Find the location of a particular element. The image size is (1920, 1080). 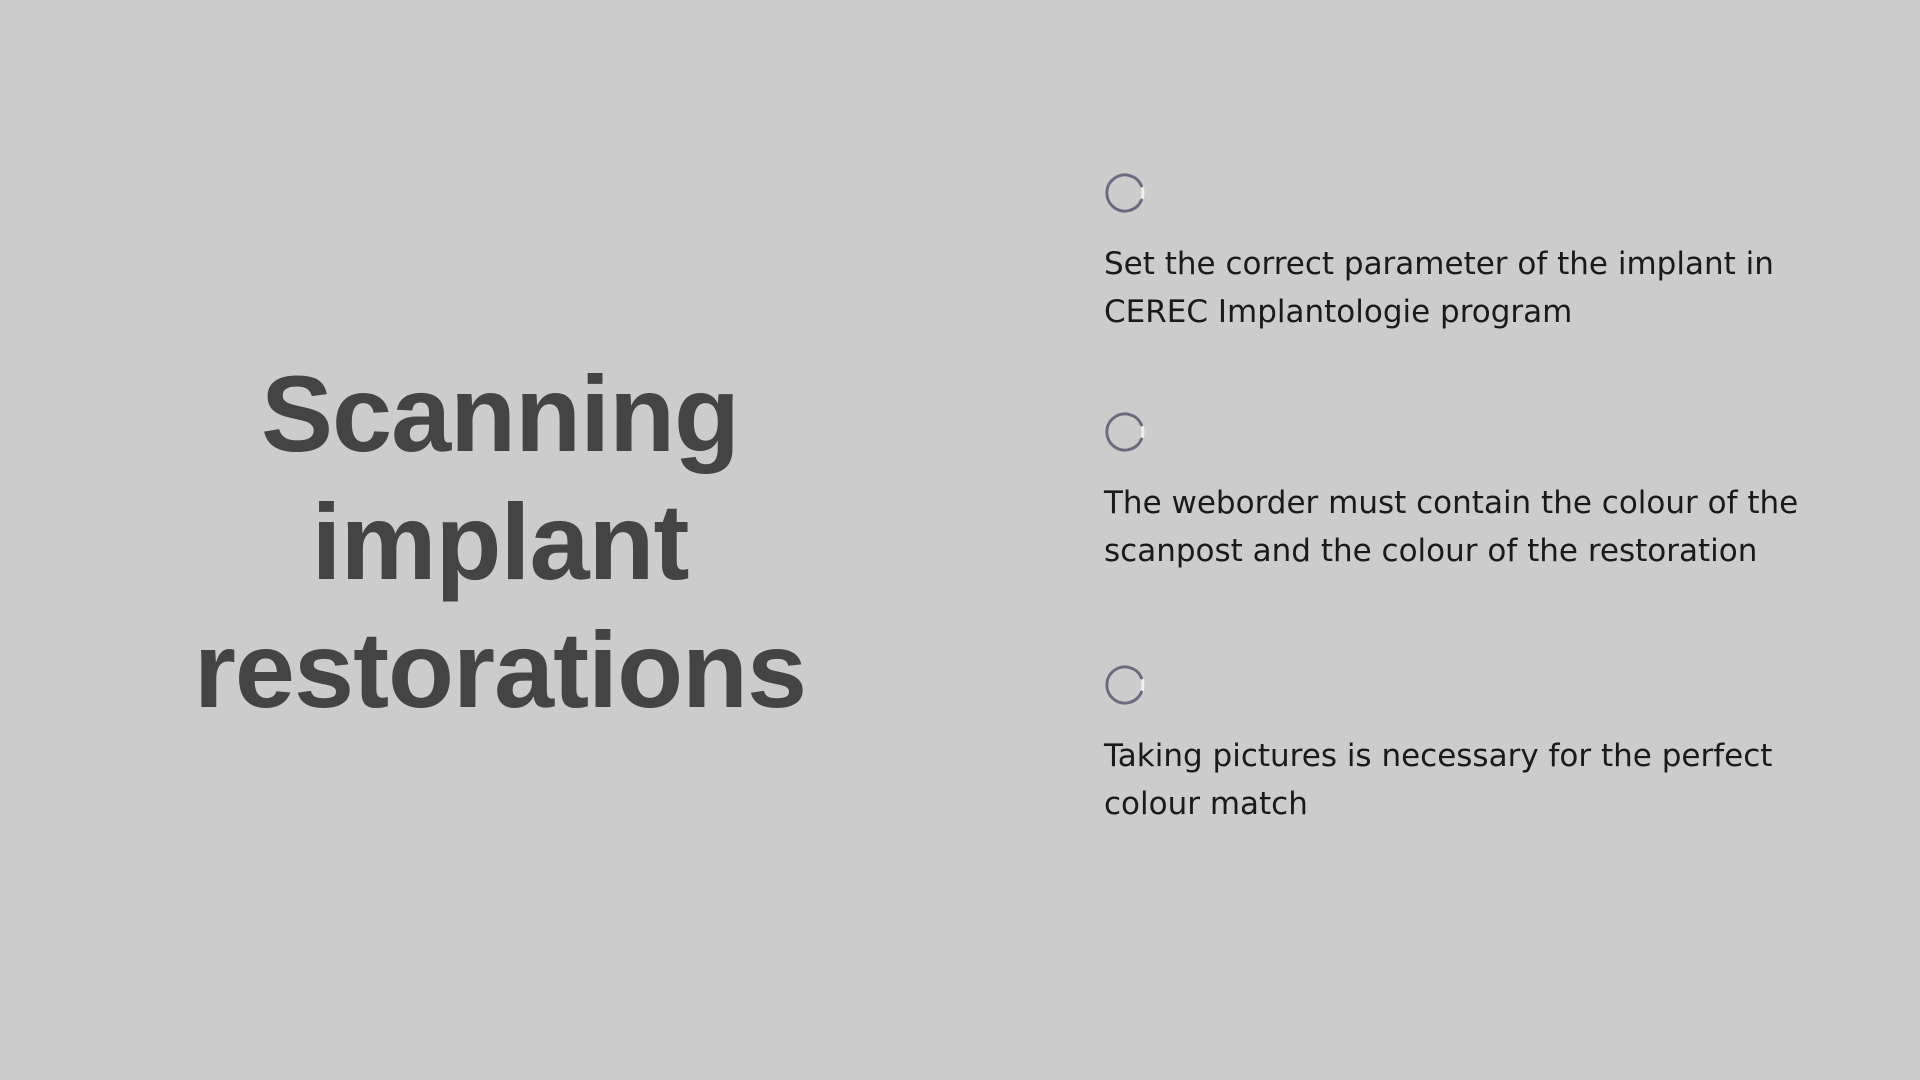

slide-title: Scanning implant restorations is located at coordinates (500, 541).